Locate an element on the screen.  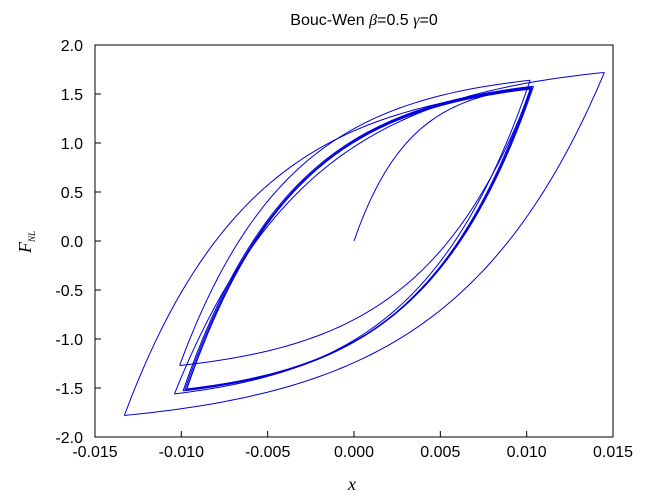
y-tick-label: -1.0 is located at coordinates (69, 340).